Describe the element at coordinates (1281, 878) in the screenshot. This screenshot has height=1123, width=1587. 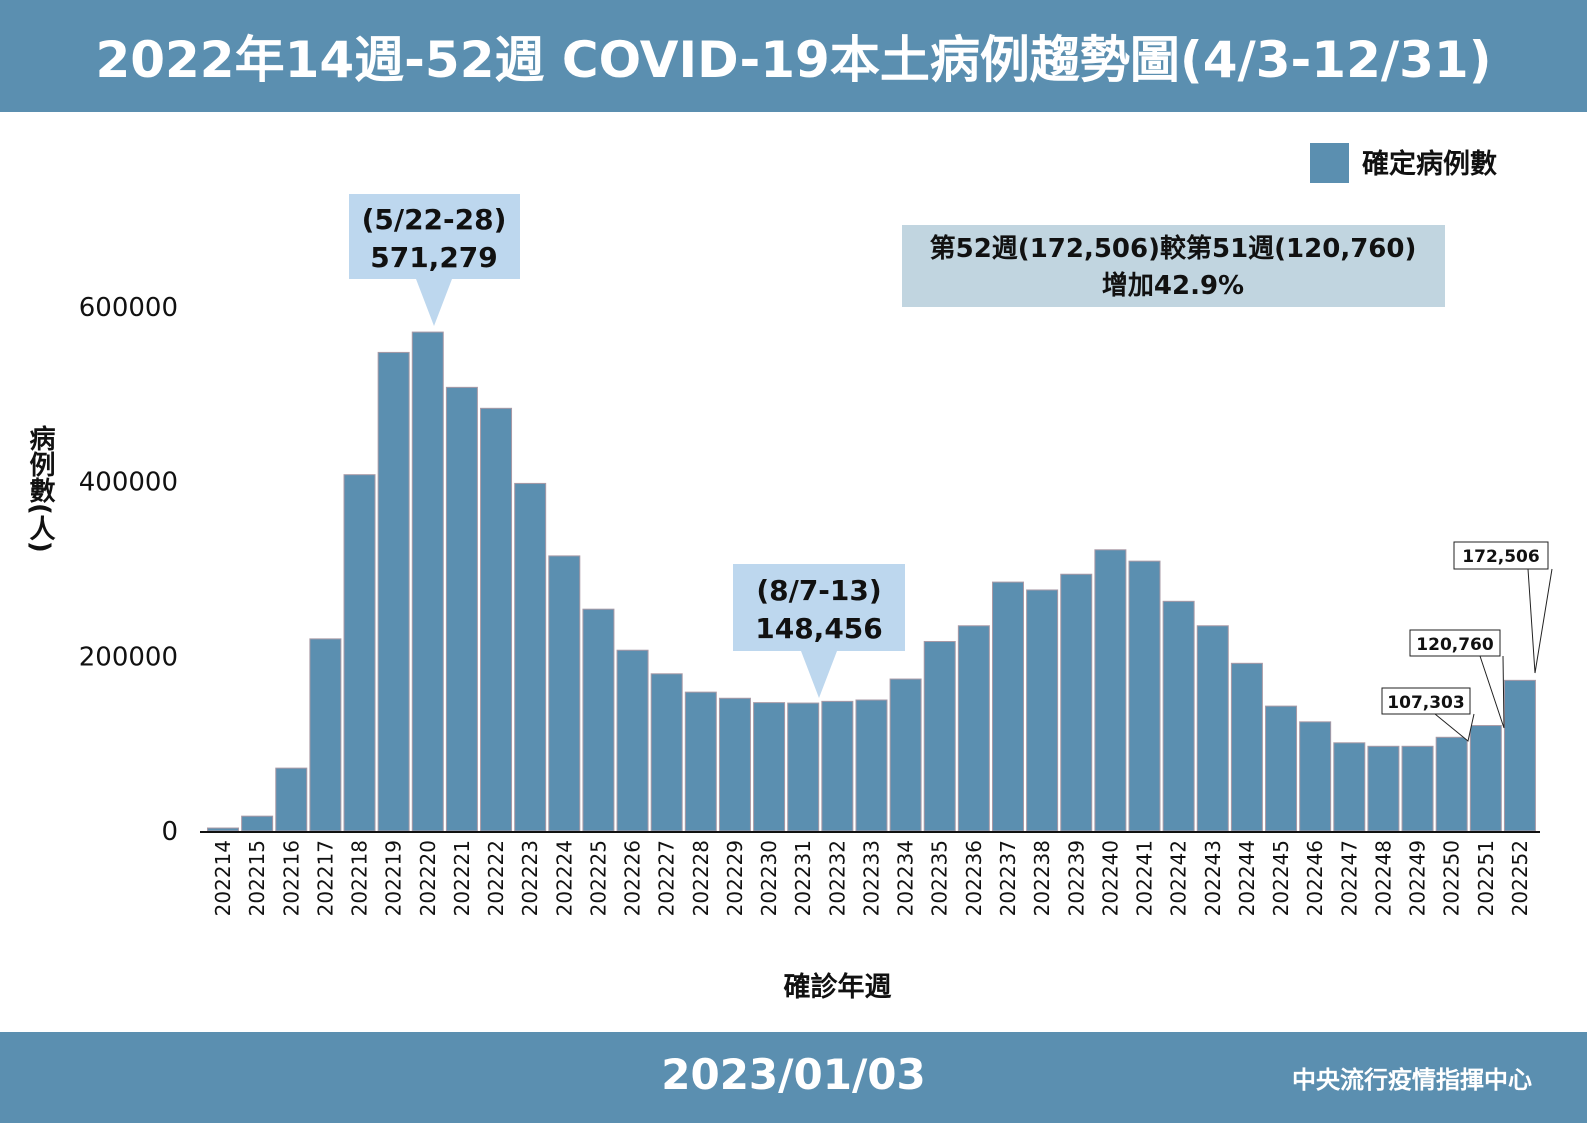
I see `x-tick-label: 202245` at that location.